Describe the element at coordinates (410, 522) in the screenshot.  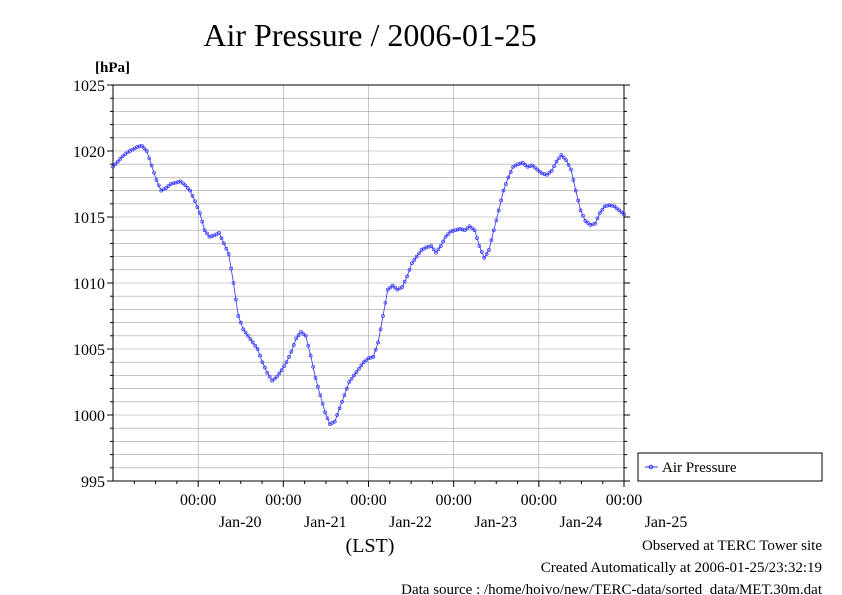
I see `x-tick-date-label: Jan-22` at that location.